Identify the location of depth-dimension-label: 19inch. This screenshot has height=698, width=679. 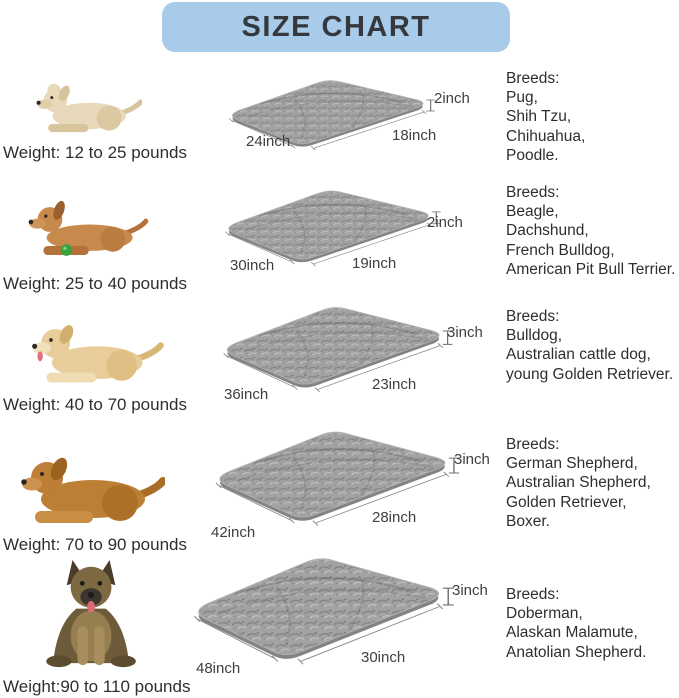
(374, 263).